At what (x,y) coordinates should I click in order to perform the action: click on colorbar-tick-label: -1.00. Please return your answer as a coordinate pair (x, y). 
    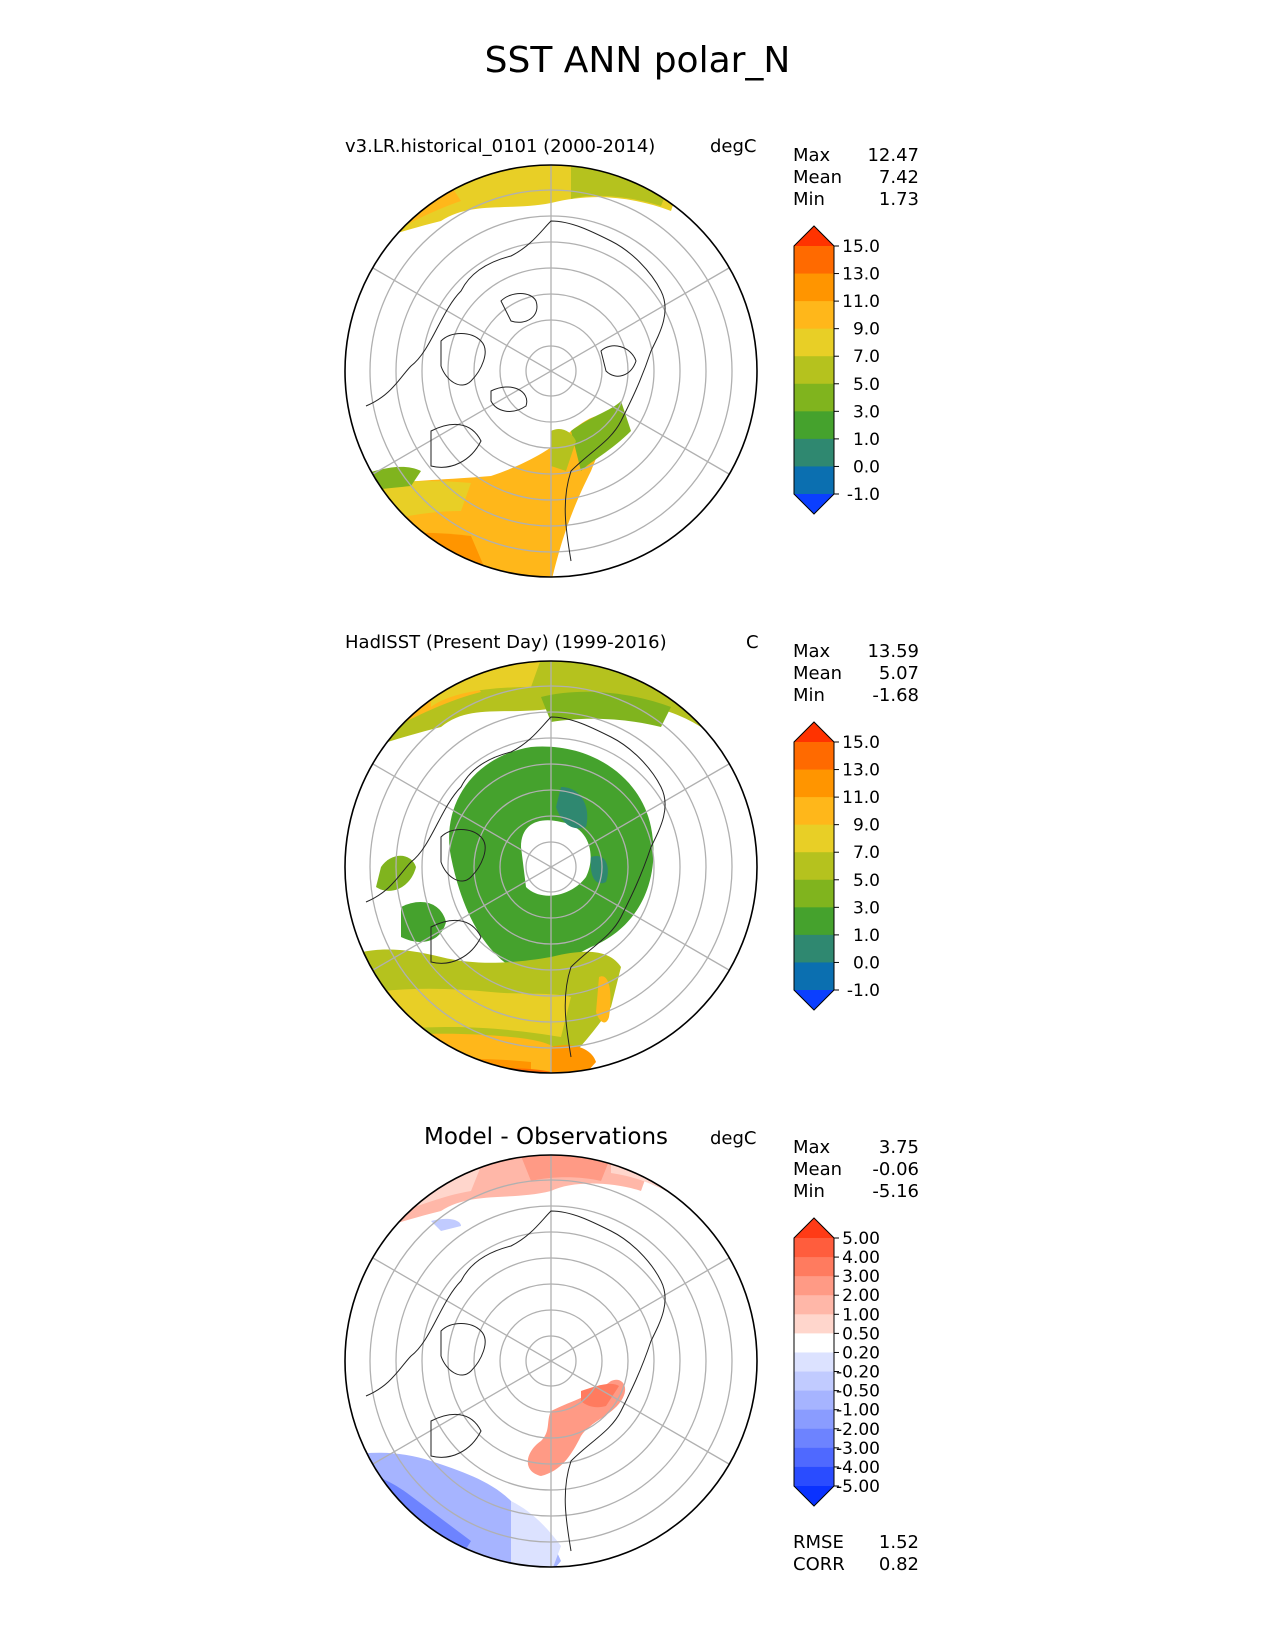
    Looking at the image, I should click on (858, 1411).